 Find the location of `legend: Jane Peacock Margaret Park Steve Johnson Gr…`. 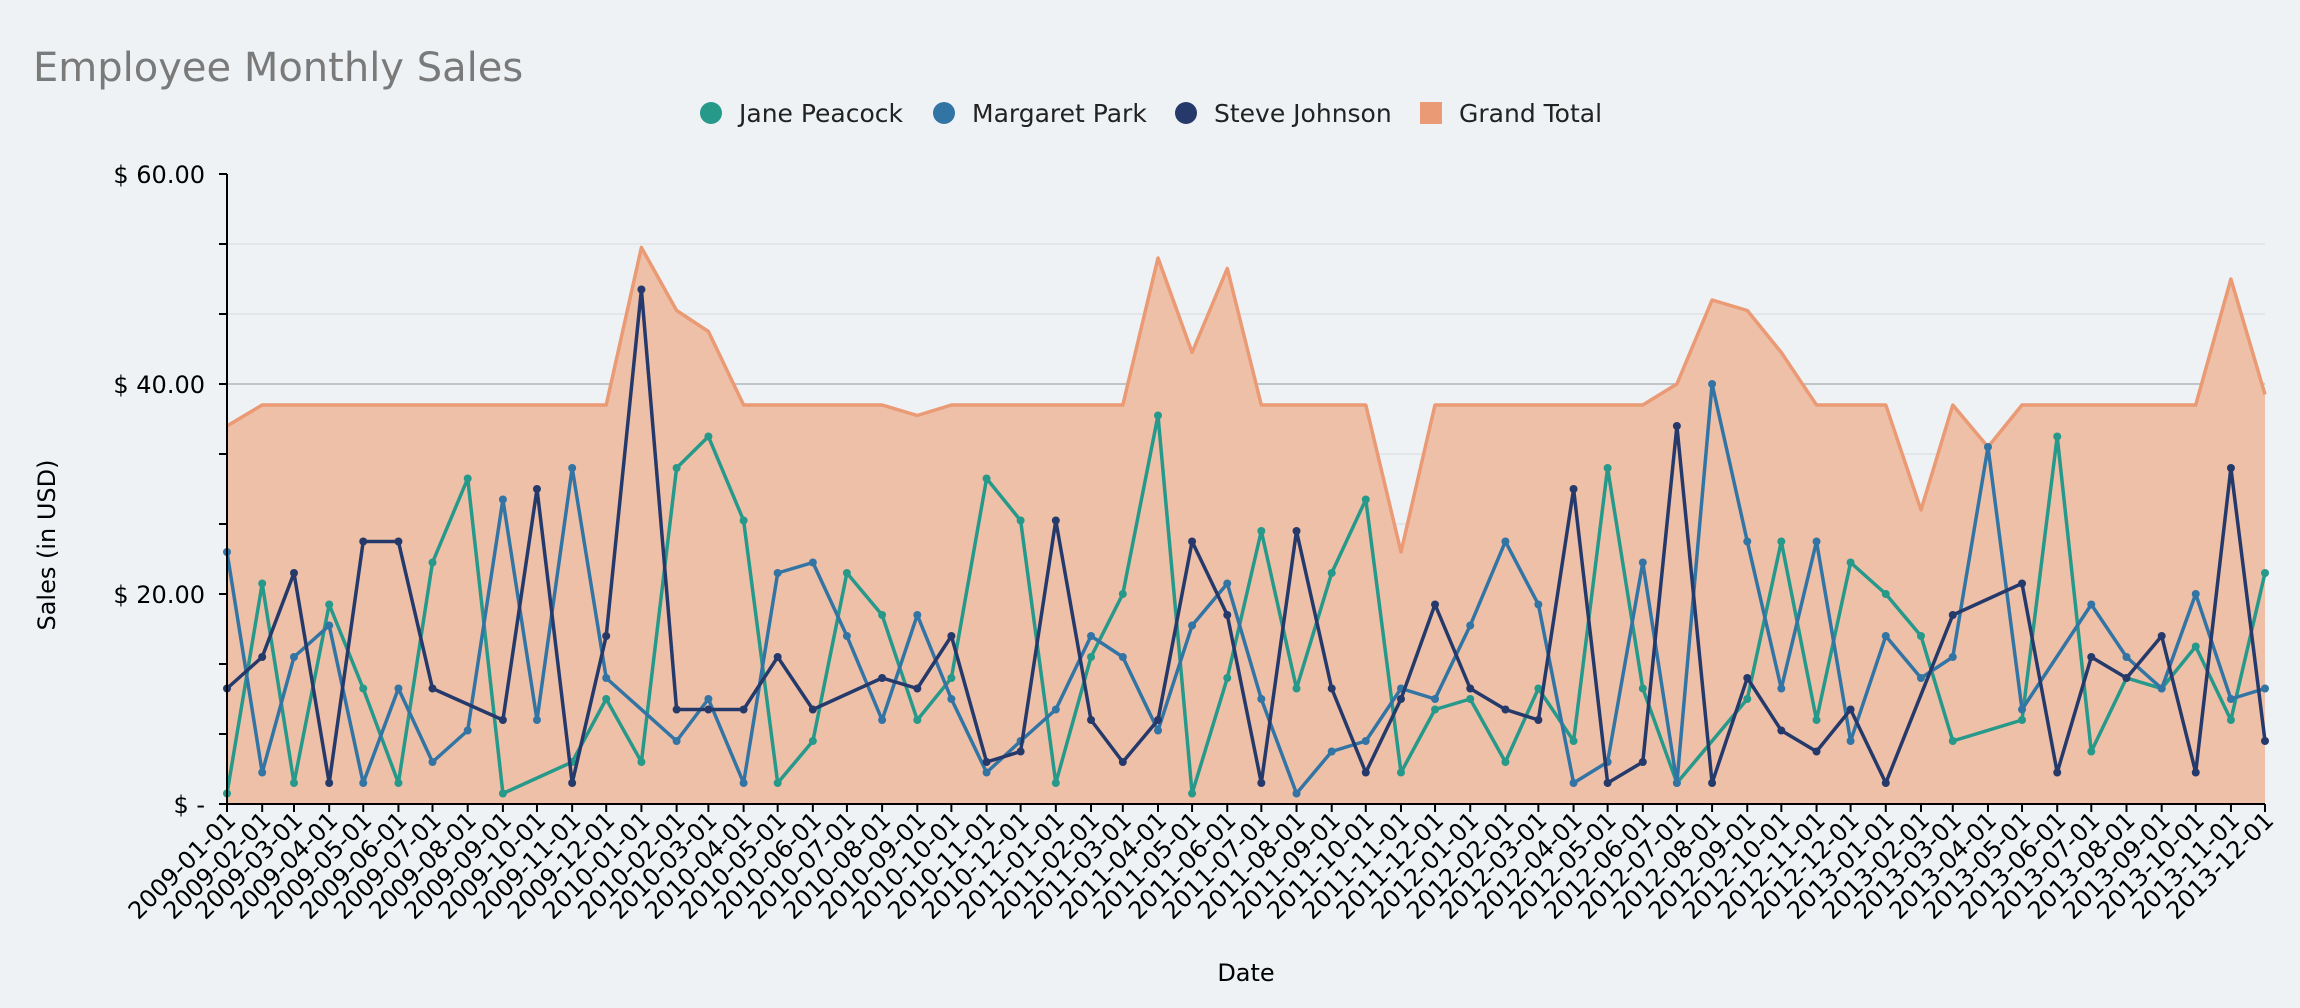

legend: Jane Peacock Margaret Park Steve Johnson Gr… is located at coordinates (1151, 113).